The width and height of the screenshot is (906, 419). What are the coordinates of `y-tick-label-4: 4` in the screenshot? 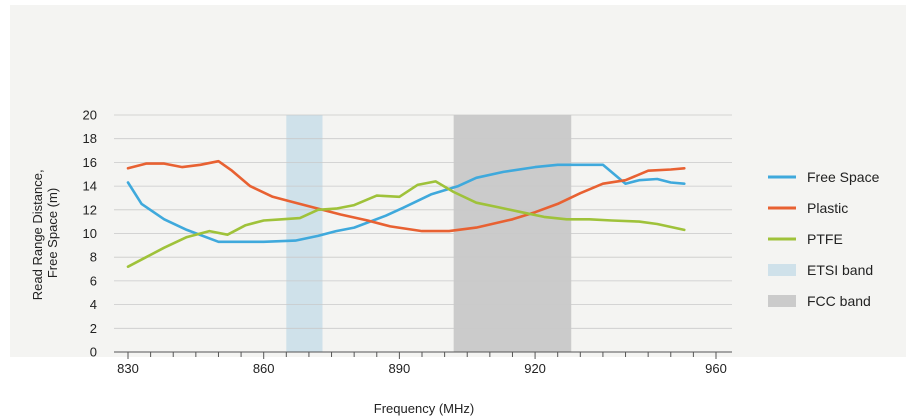 It's located at (93, 304).